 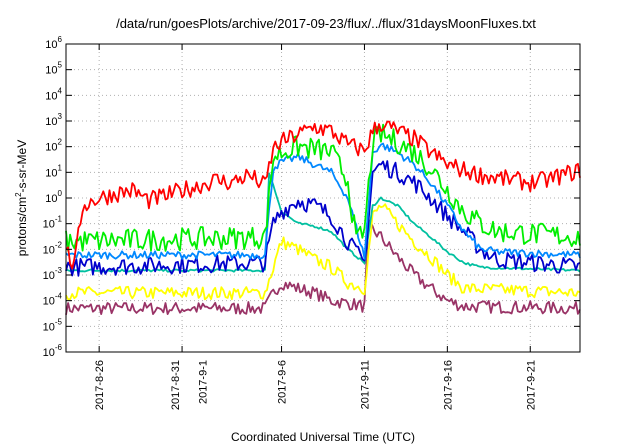 What do you see at coordinates (53, 274) in the screenshot?
I see `y-tick-label: 10⁻³` at bounding box center [53, 274].